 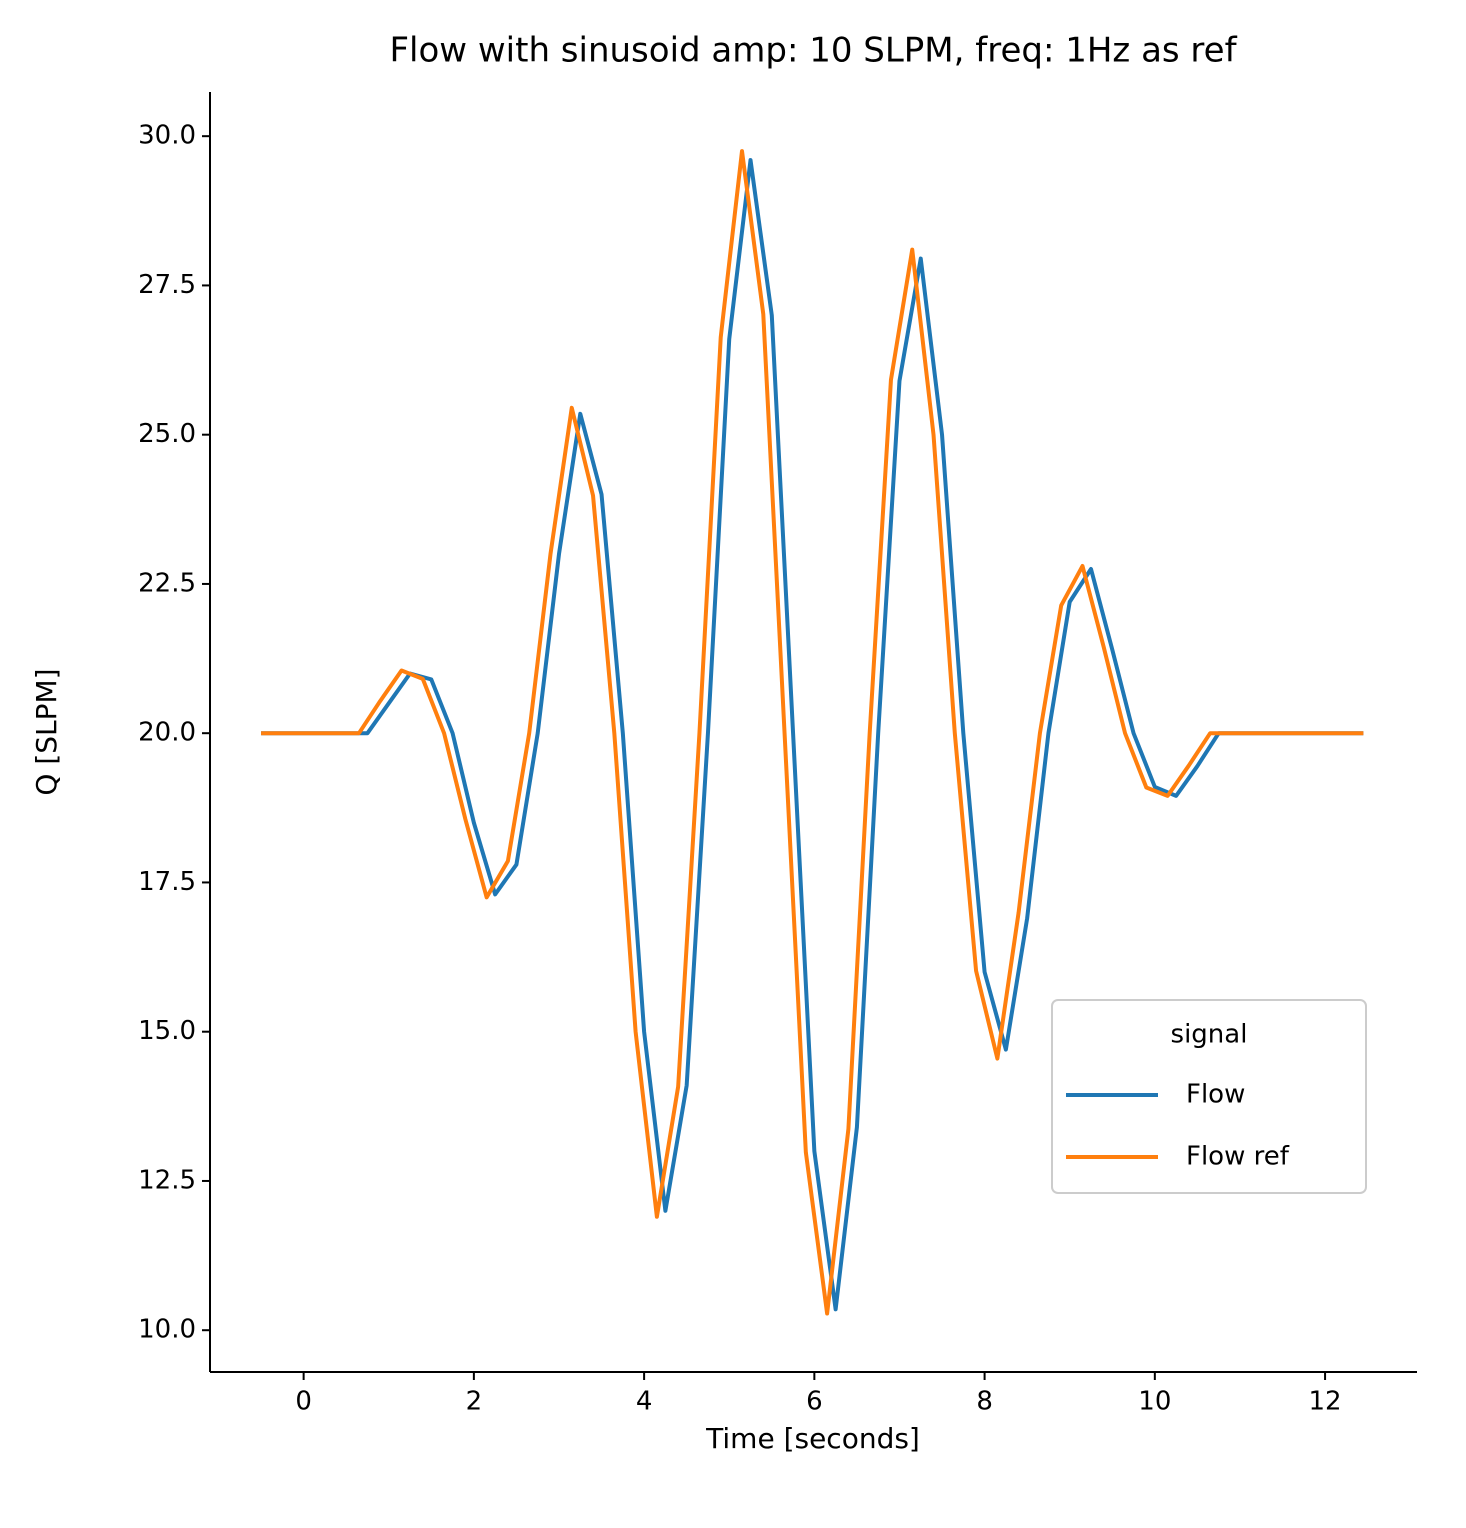 I want to click on y-tick-label: 20.0, so click(x=167, y=733).